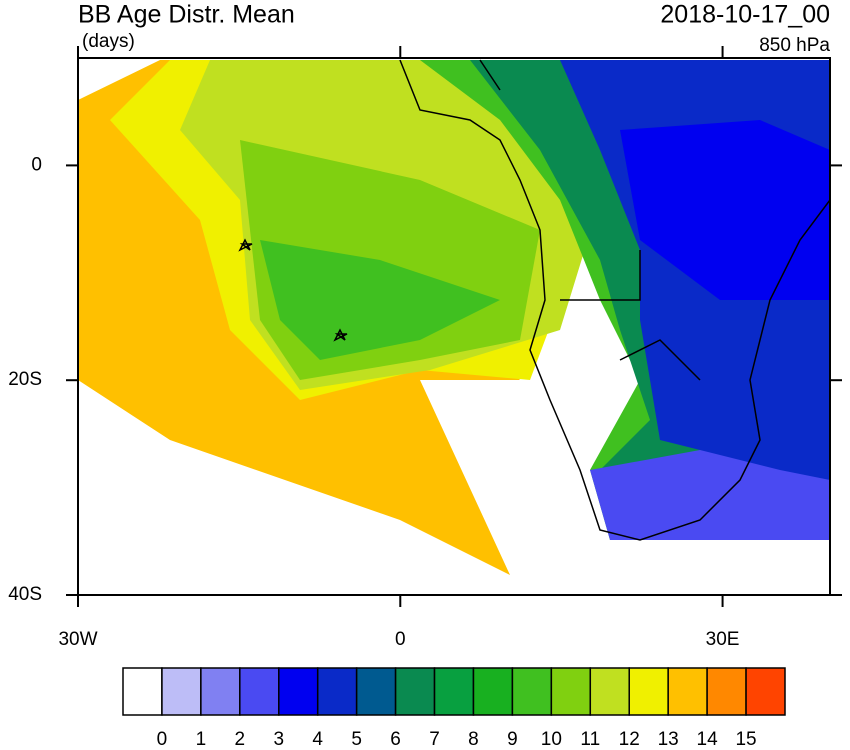 The width and height of the screenshot is (850, 750). I want to click on colorbar-label: 13, so click(668, 739).